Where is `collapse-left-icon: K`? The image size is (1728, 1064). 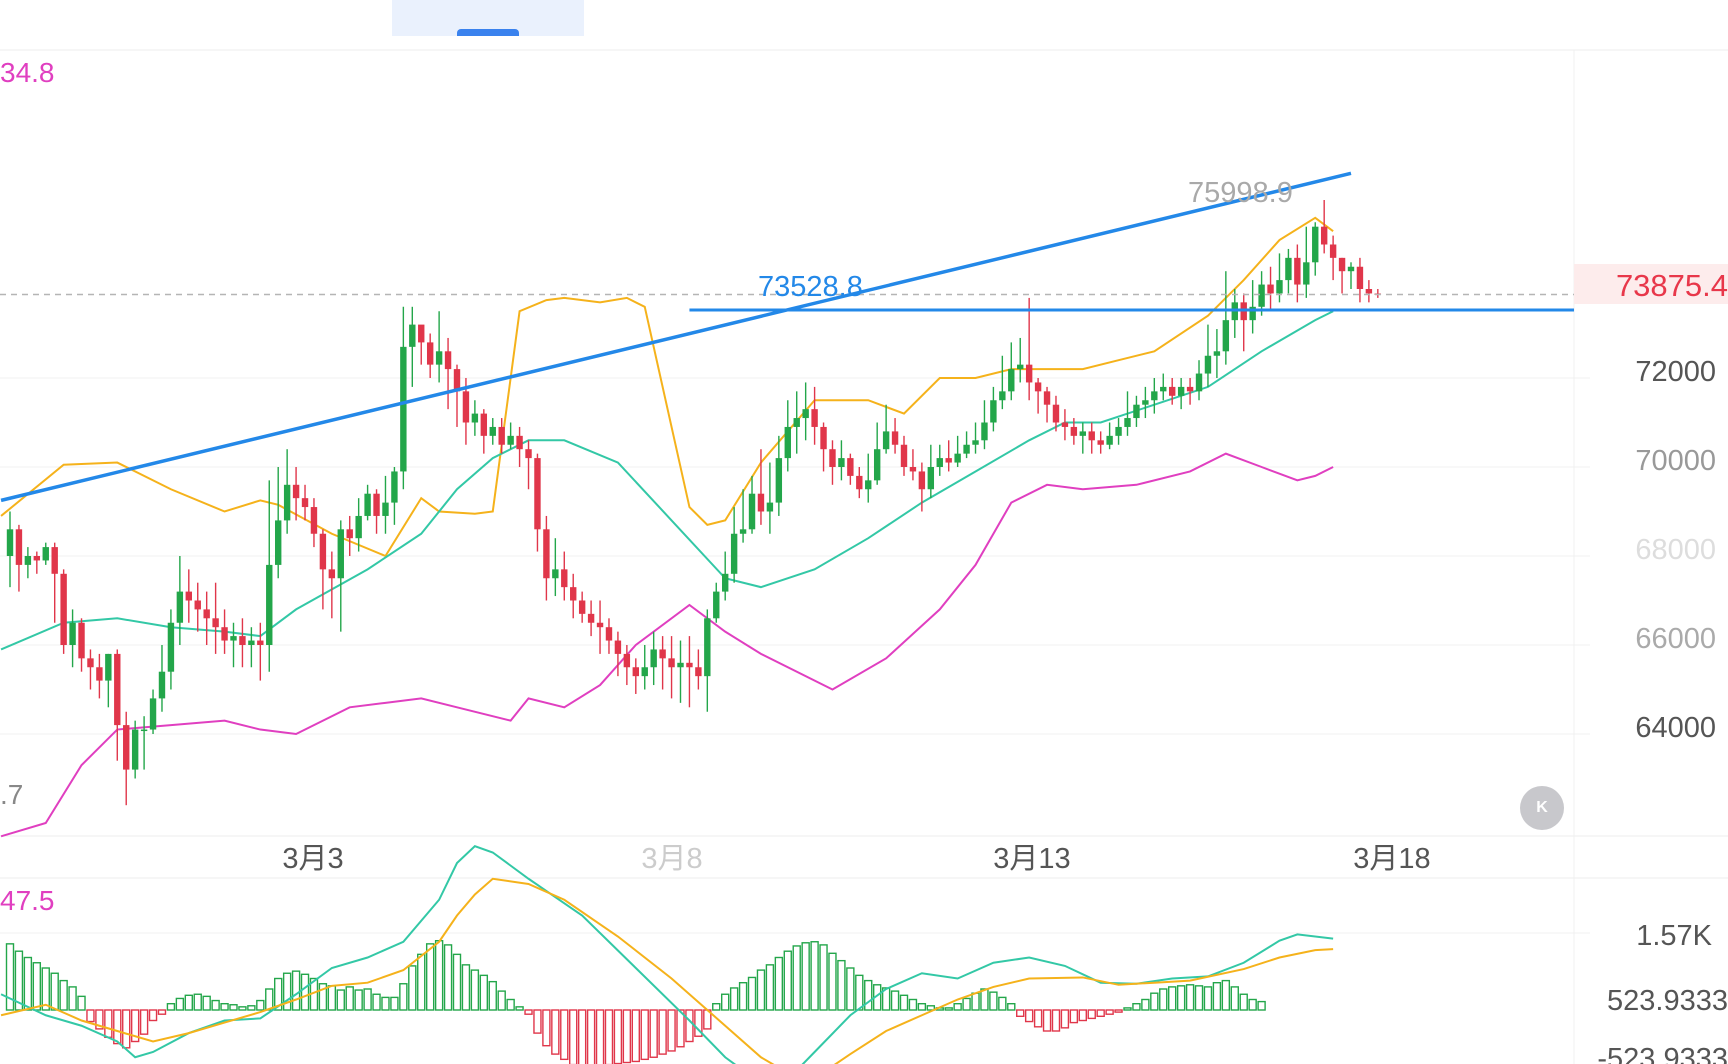 collapse-left-icon: K is located at coordinates (1542, 807).